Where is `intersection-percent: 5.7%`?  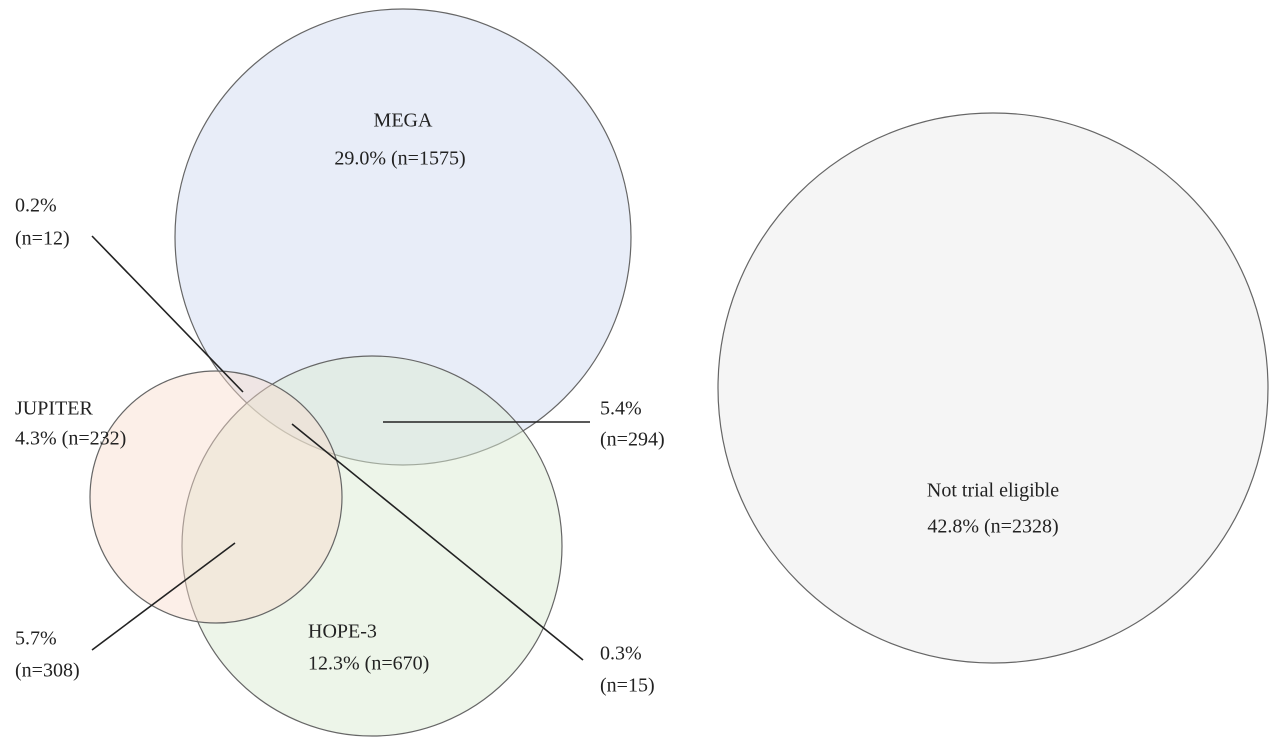 intersection-percent: 5.7% is located at coordinates (36, 639).